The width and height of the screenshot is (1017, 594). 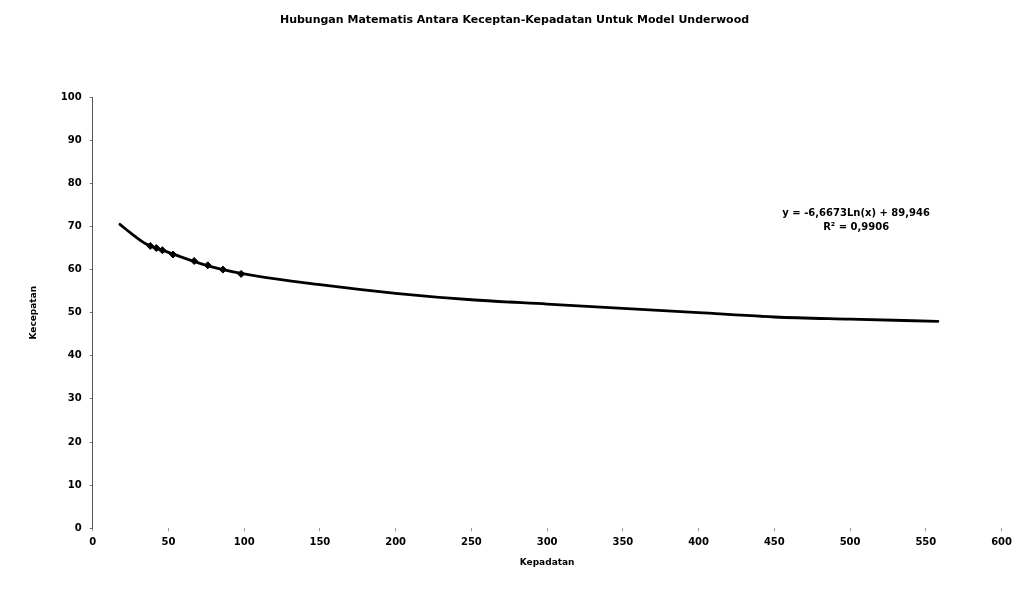 What do you see at coordinates (74, 398) in the screenshot?
I see `y-tick-label: 30` at bounding box center [74, 398].